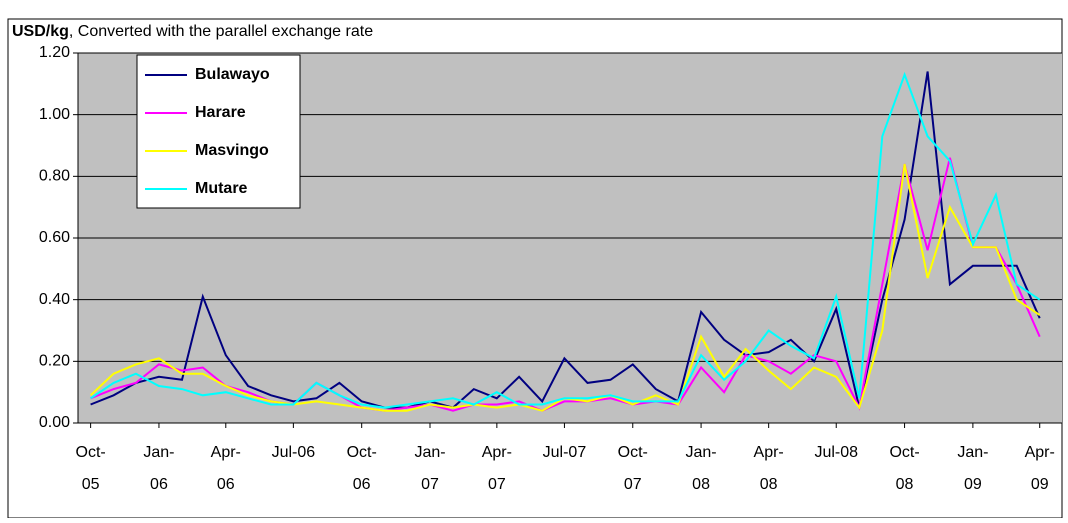 The height and width of the screenshot is (523, 1068). I want to click on x-tick-label: Jul-08, so click(836, 452).